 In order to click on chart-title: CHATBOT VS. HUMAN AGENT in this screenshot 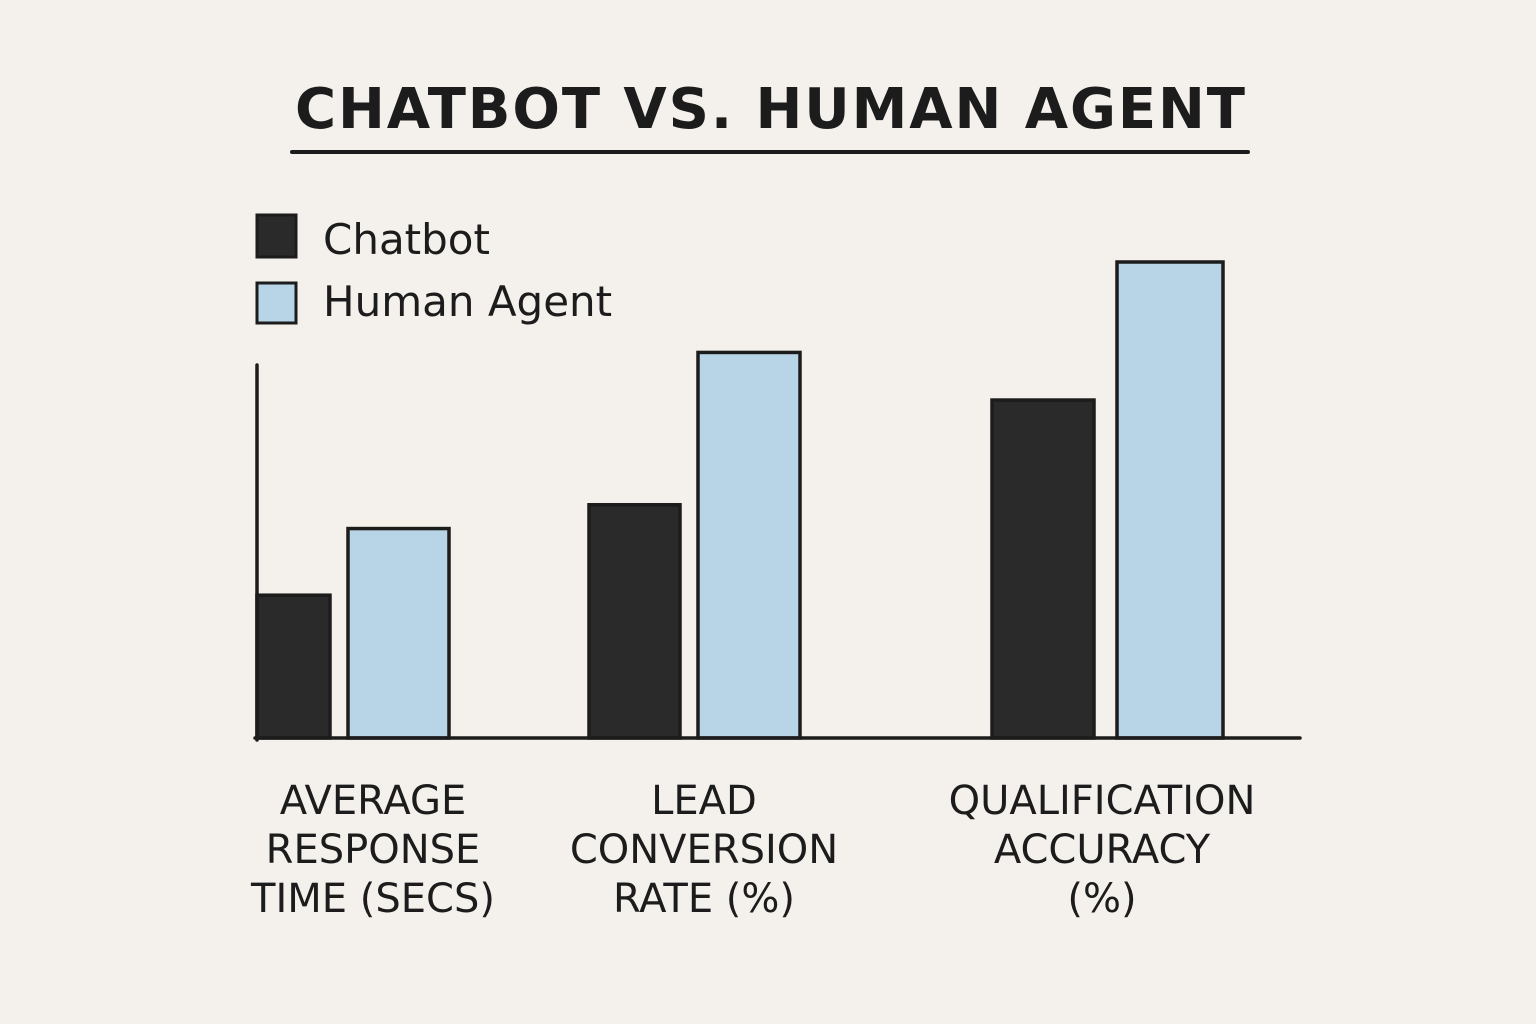, I will do `click(770, 109)`.